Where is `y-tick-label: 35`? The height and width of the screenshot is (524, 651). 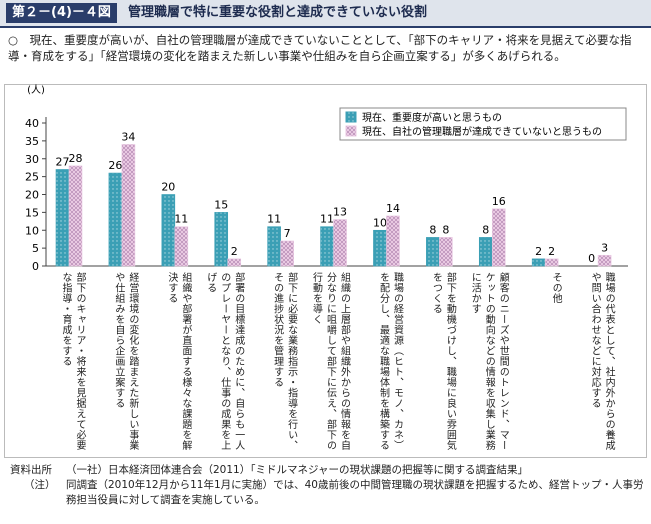
y-tick-label: 35 is located at coordinates (32, 141).